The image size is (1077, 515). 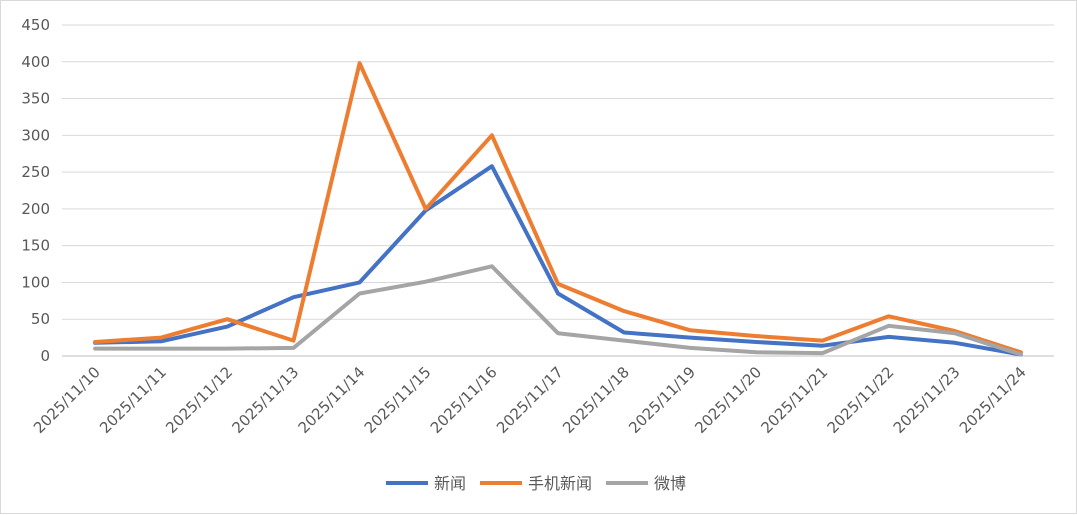 I want to click on x-tick-label: 2025/11/12, so click(x=199, y=400).